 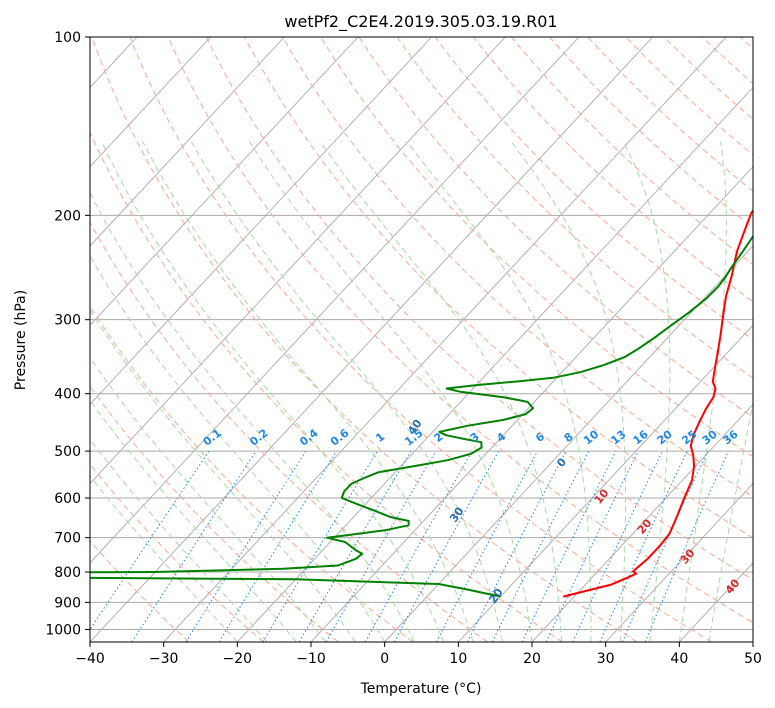 What do you see at coordinates (561, 462) in the screenshot?
I see `moist-adiabat-label: 0` at bounding box center [561, 462].